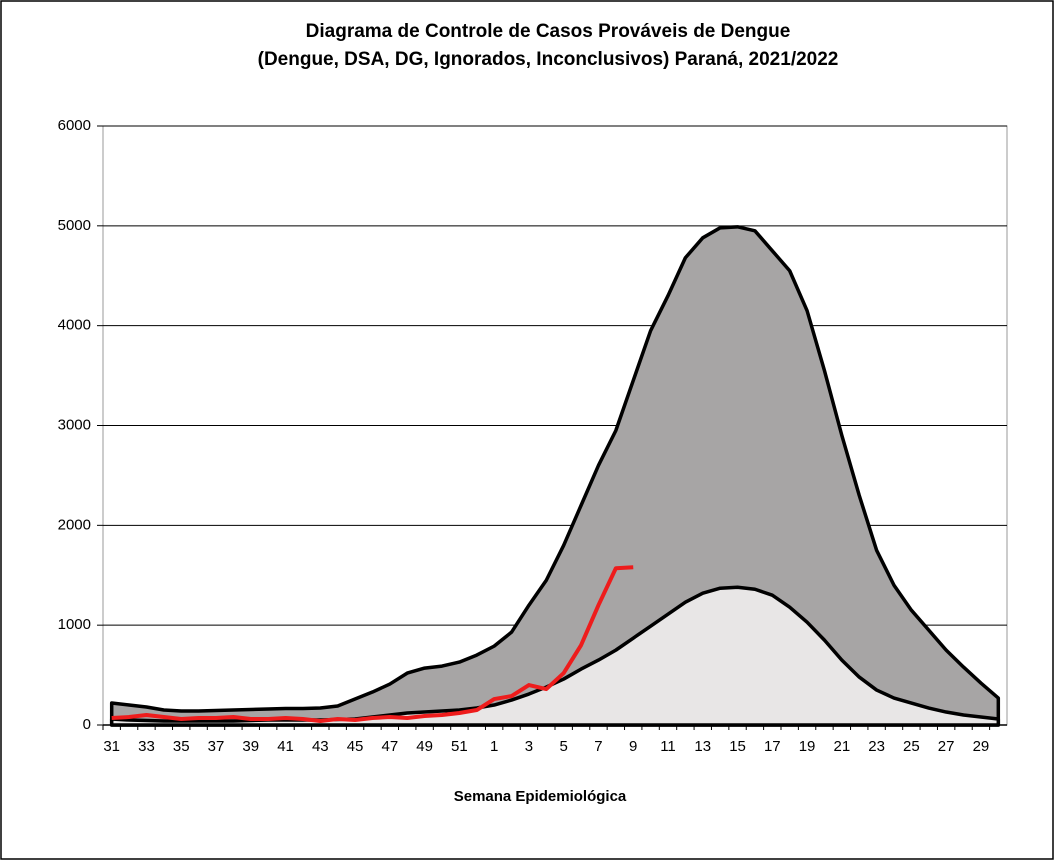  I want to click on y-tick-label: 6000, so click(74, 125).